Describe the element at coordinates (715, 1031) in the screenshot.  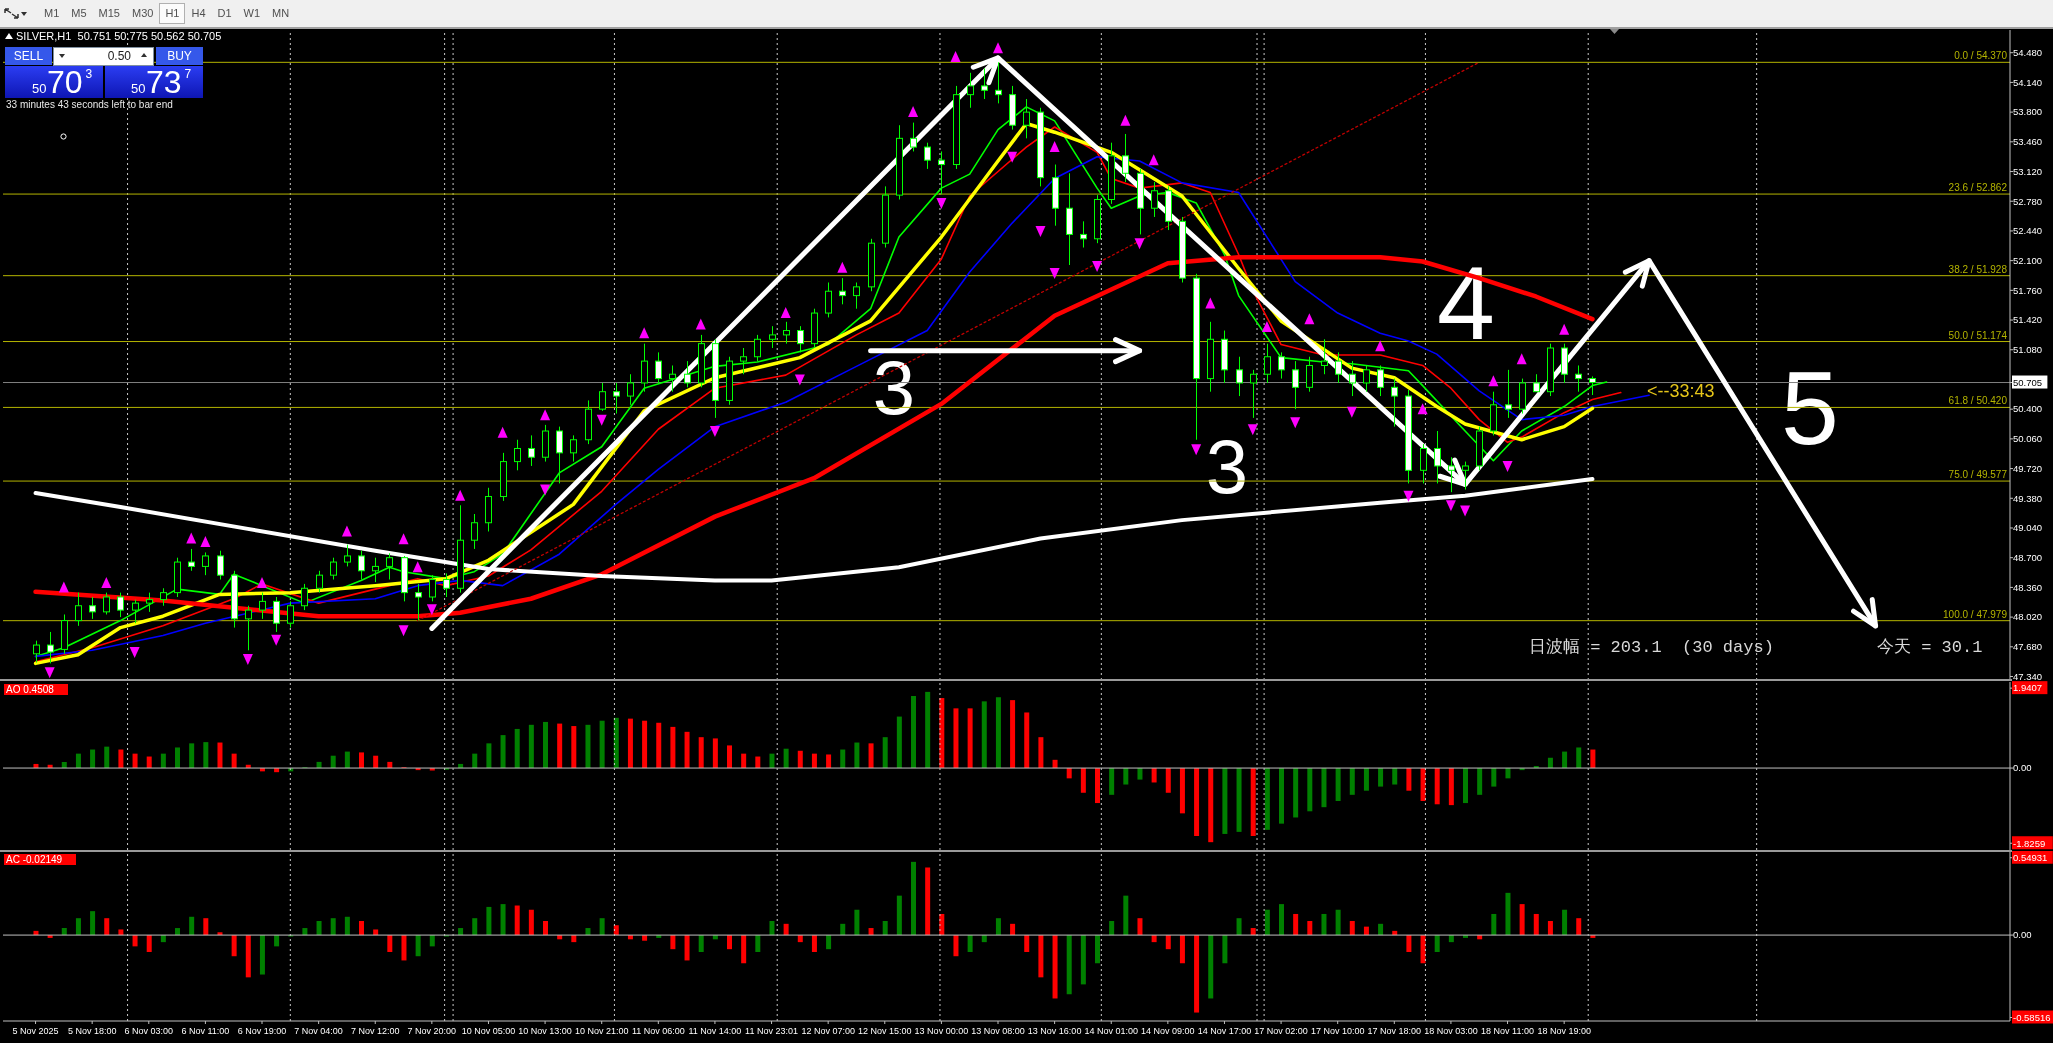
I see `x-tick-label: 11 Nov 14:00` at that location.